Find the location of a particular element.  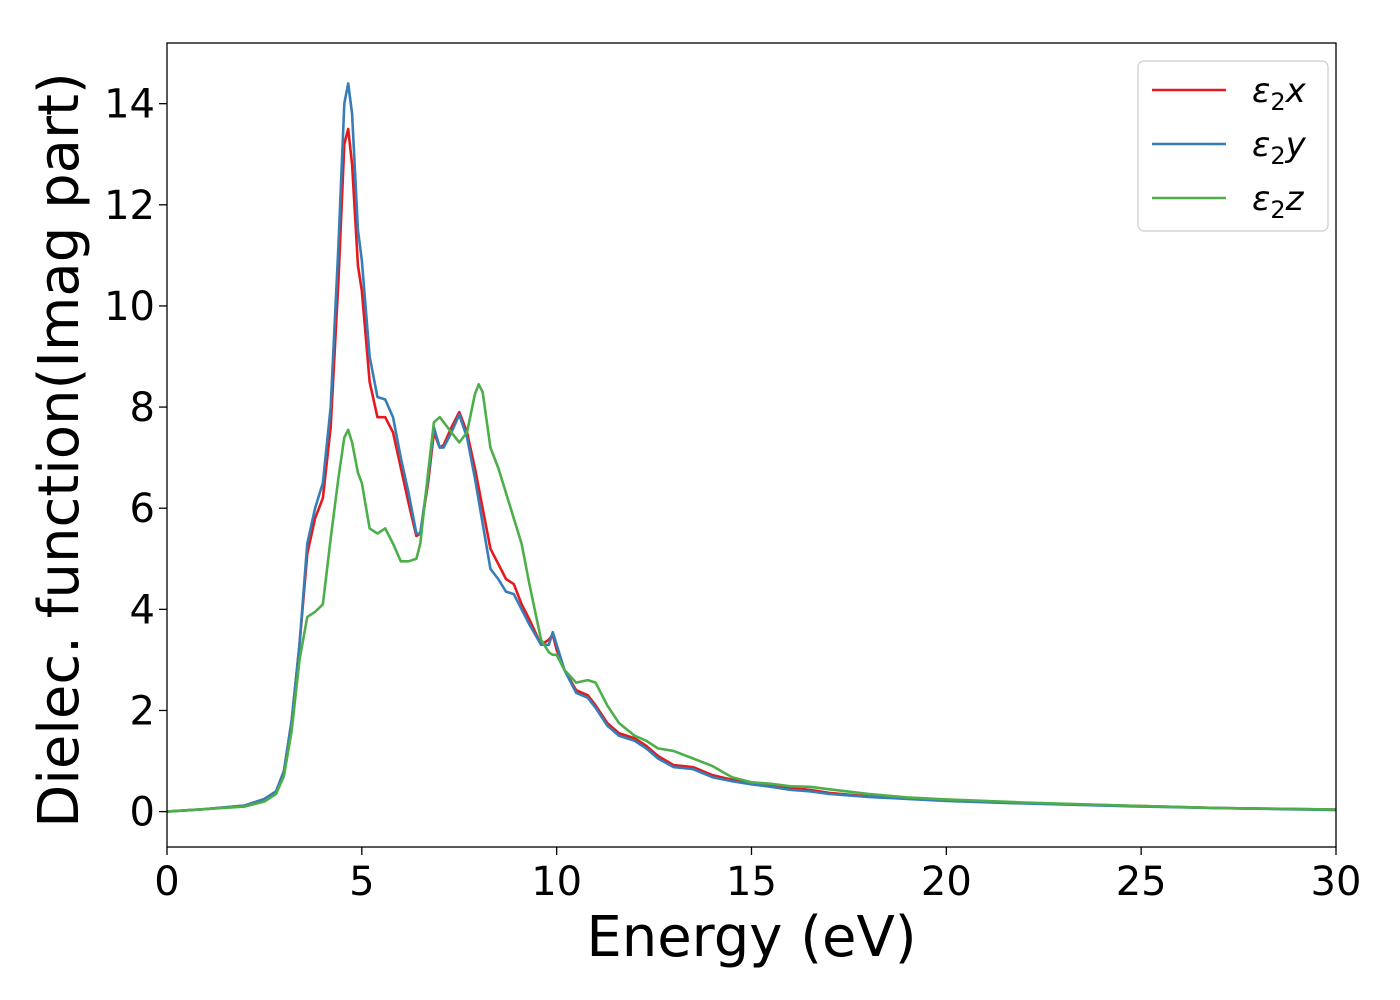

y-tick-label: 6 is located at coordinates (142, 509).